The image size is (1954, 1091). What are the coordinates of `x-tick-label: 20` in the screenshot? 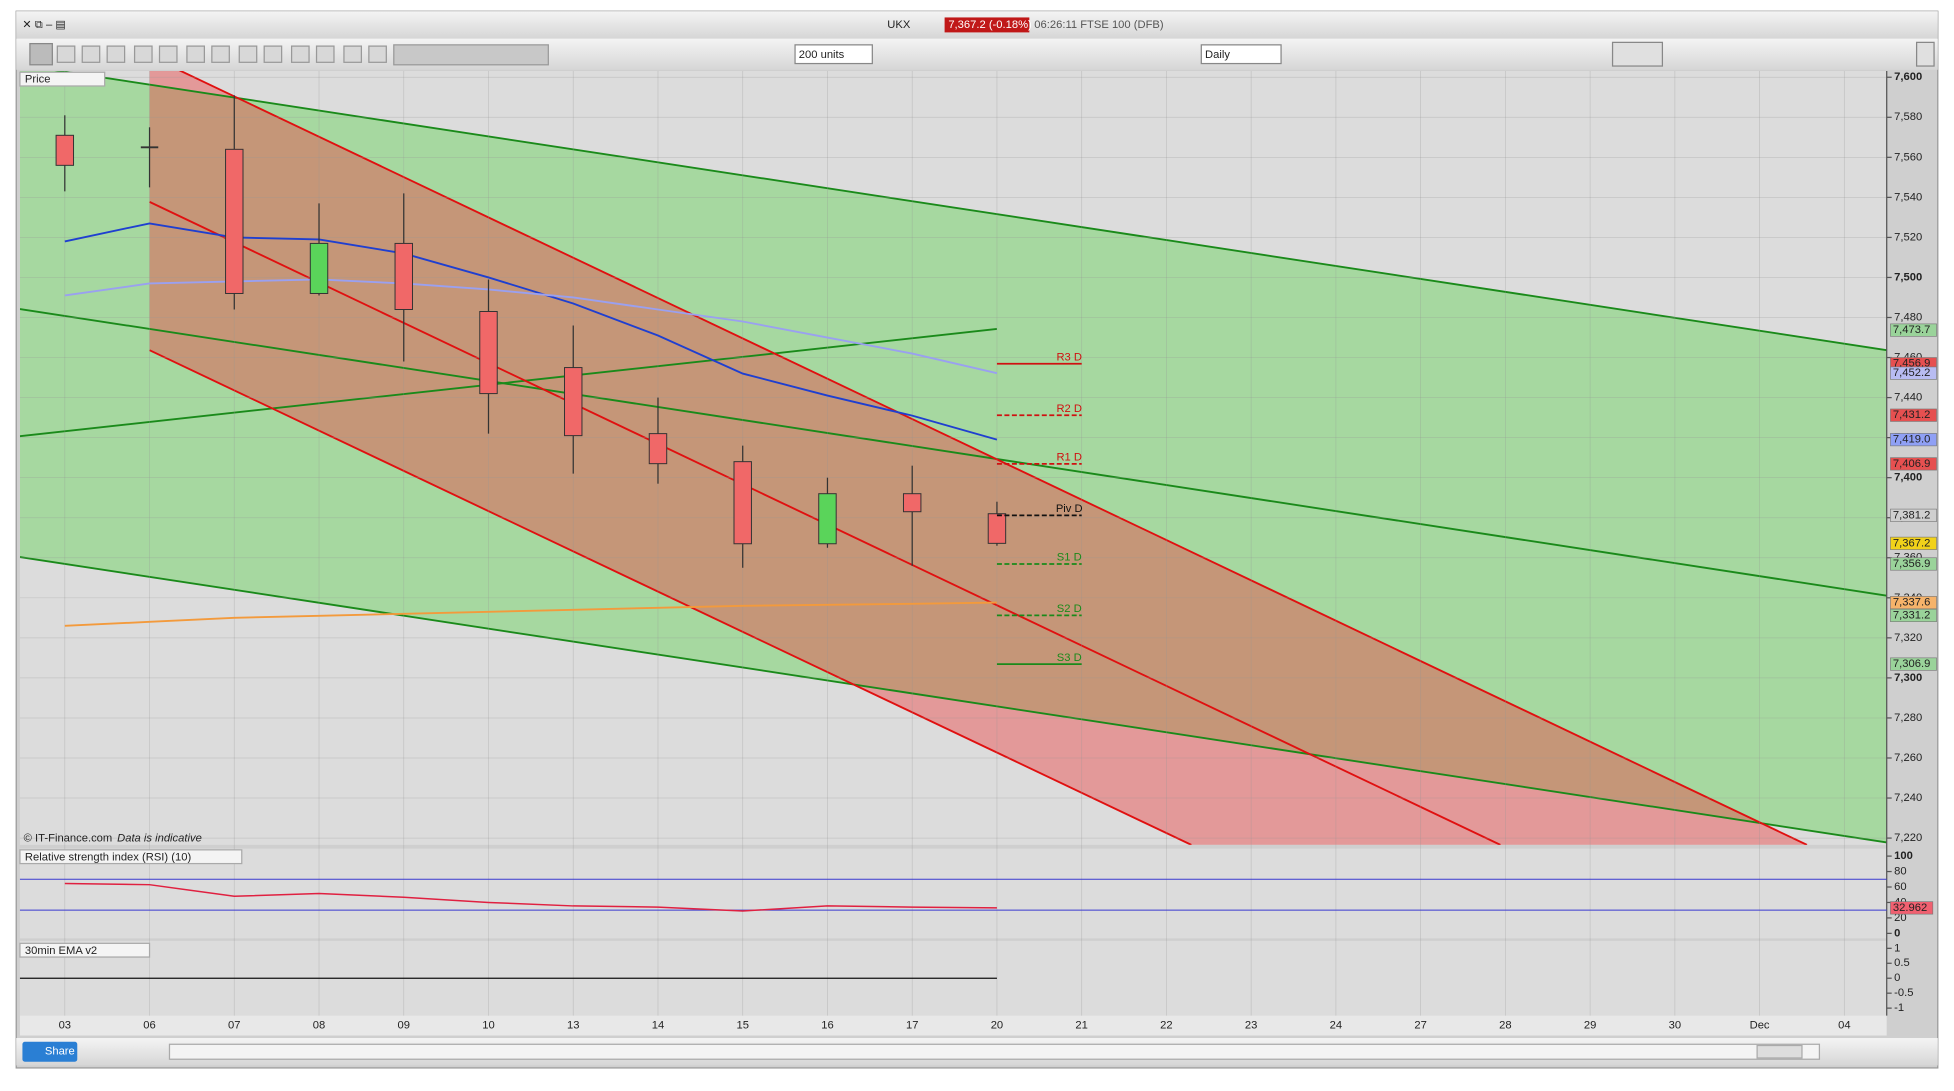 It's located at (997, 1026).